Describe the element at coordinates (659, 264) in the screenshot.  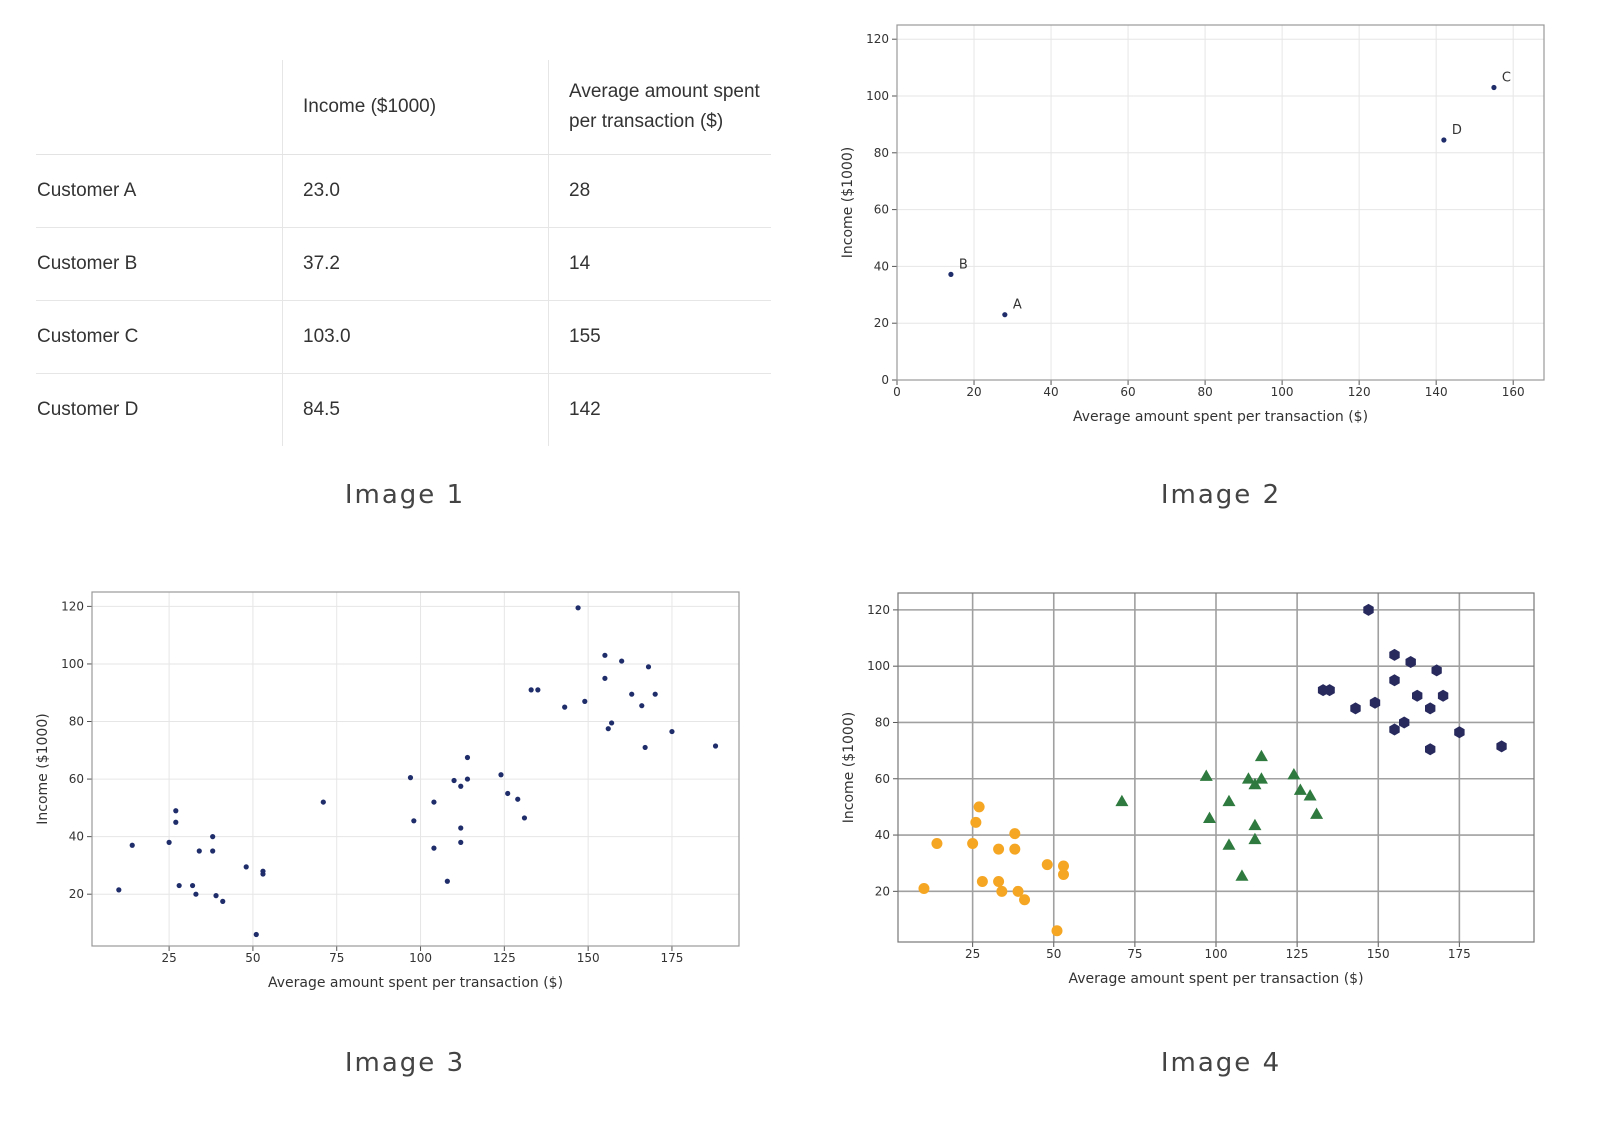
I see `spent-cell: 14` at that location.